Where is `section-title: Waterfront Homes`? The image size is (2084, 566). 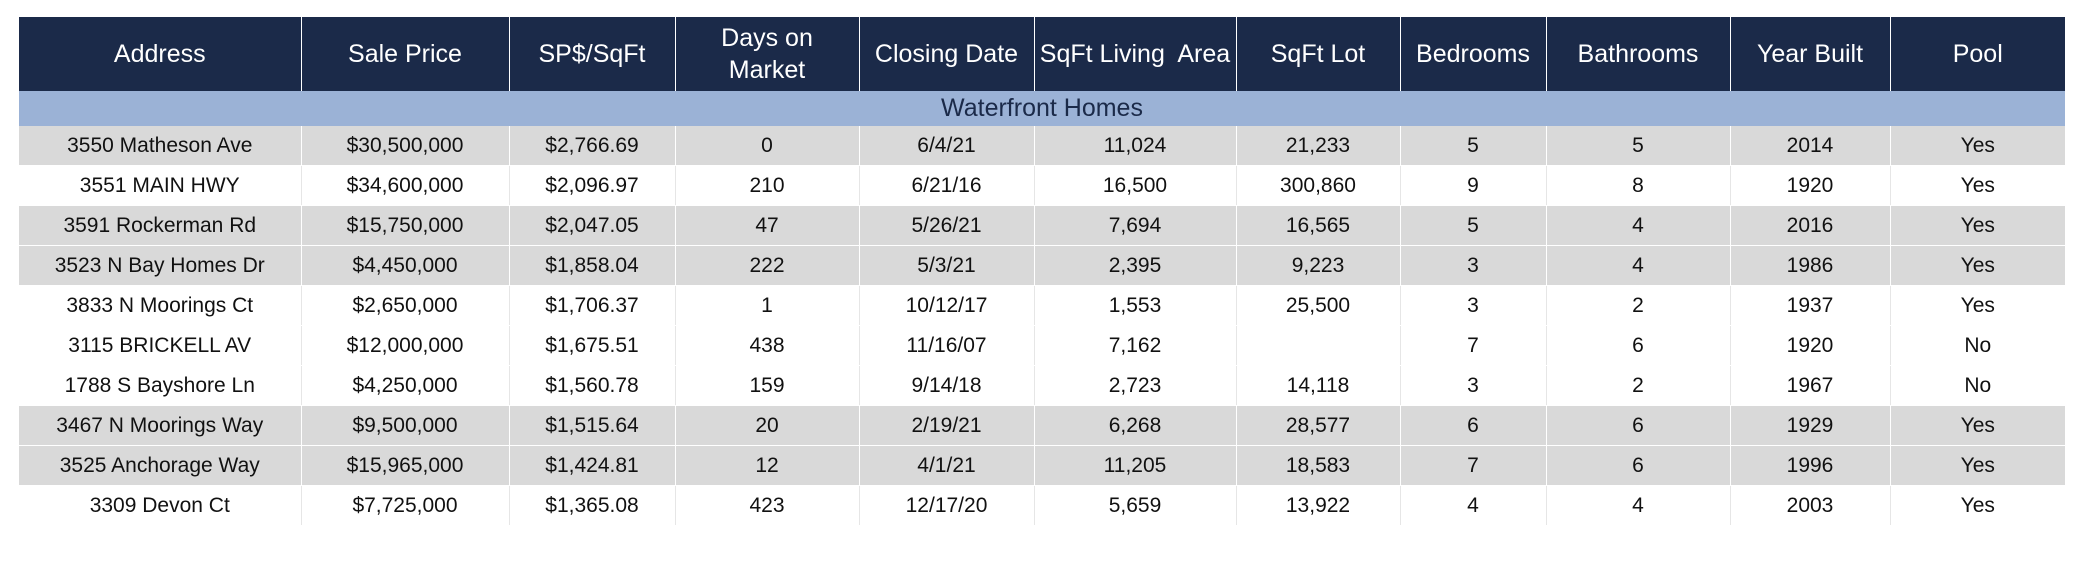 section-title: Waterfront Homes is located at coordinates (1042, 108).